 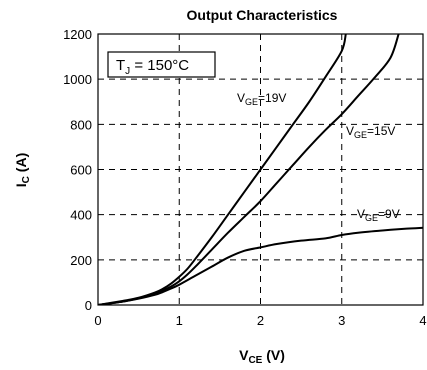 What do you see at coordinates (81, 260) in the screenshot?
I see `y-tick-label: 200` at bounding box center [81, 260].